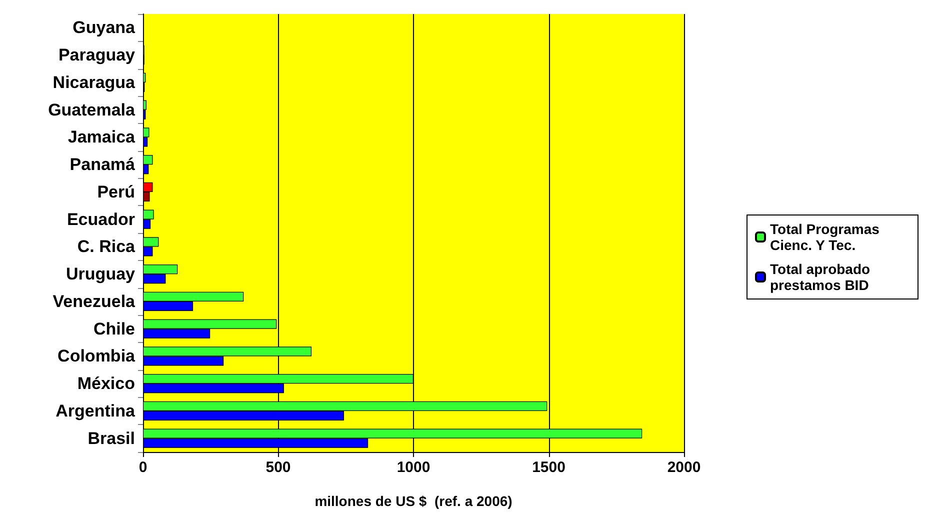 The height and width of the screenshot is (514, 926). Describe the element at coordinates (827, 237) in the screenshot. I see `legend-label: Total Programas Cienc. Y Tec.` at that location.